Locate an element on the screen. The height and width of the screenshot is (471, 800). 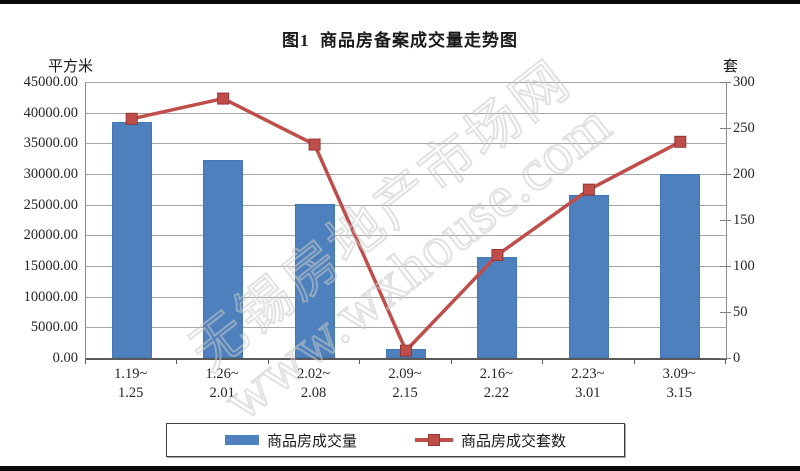
x-axis-category-label: 1.19~ 1.25 is located at coordinates (131, 384).